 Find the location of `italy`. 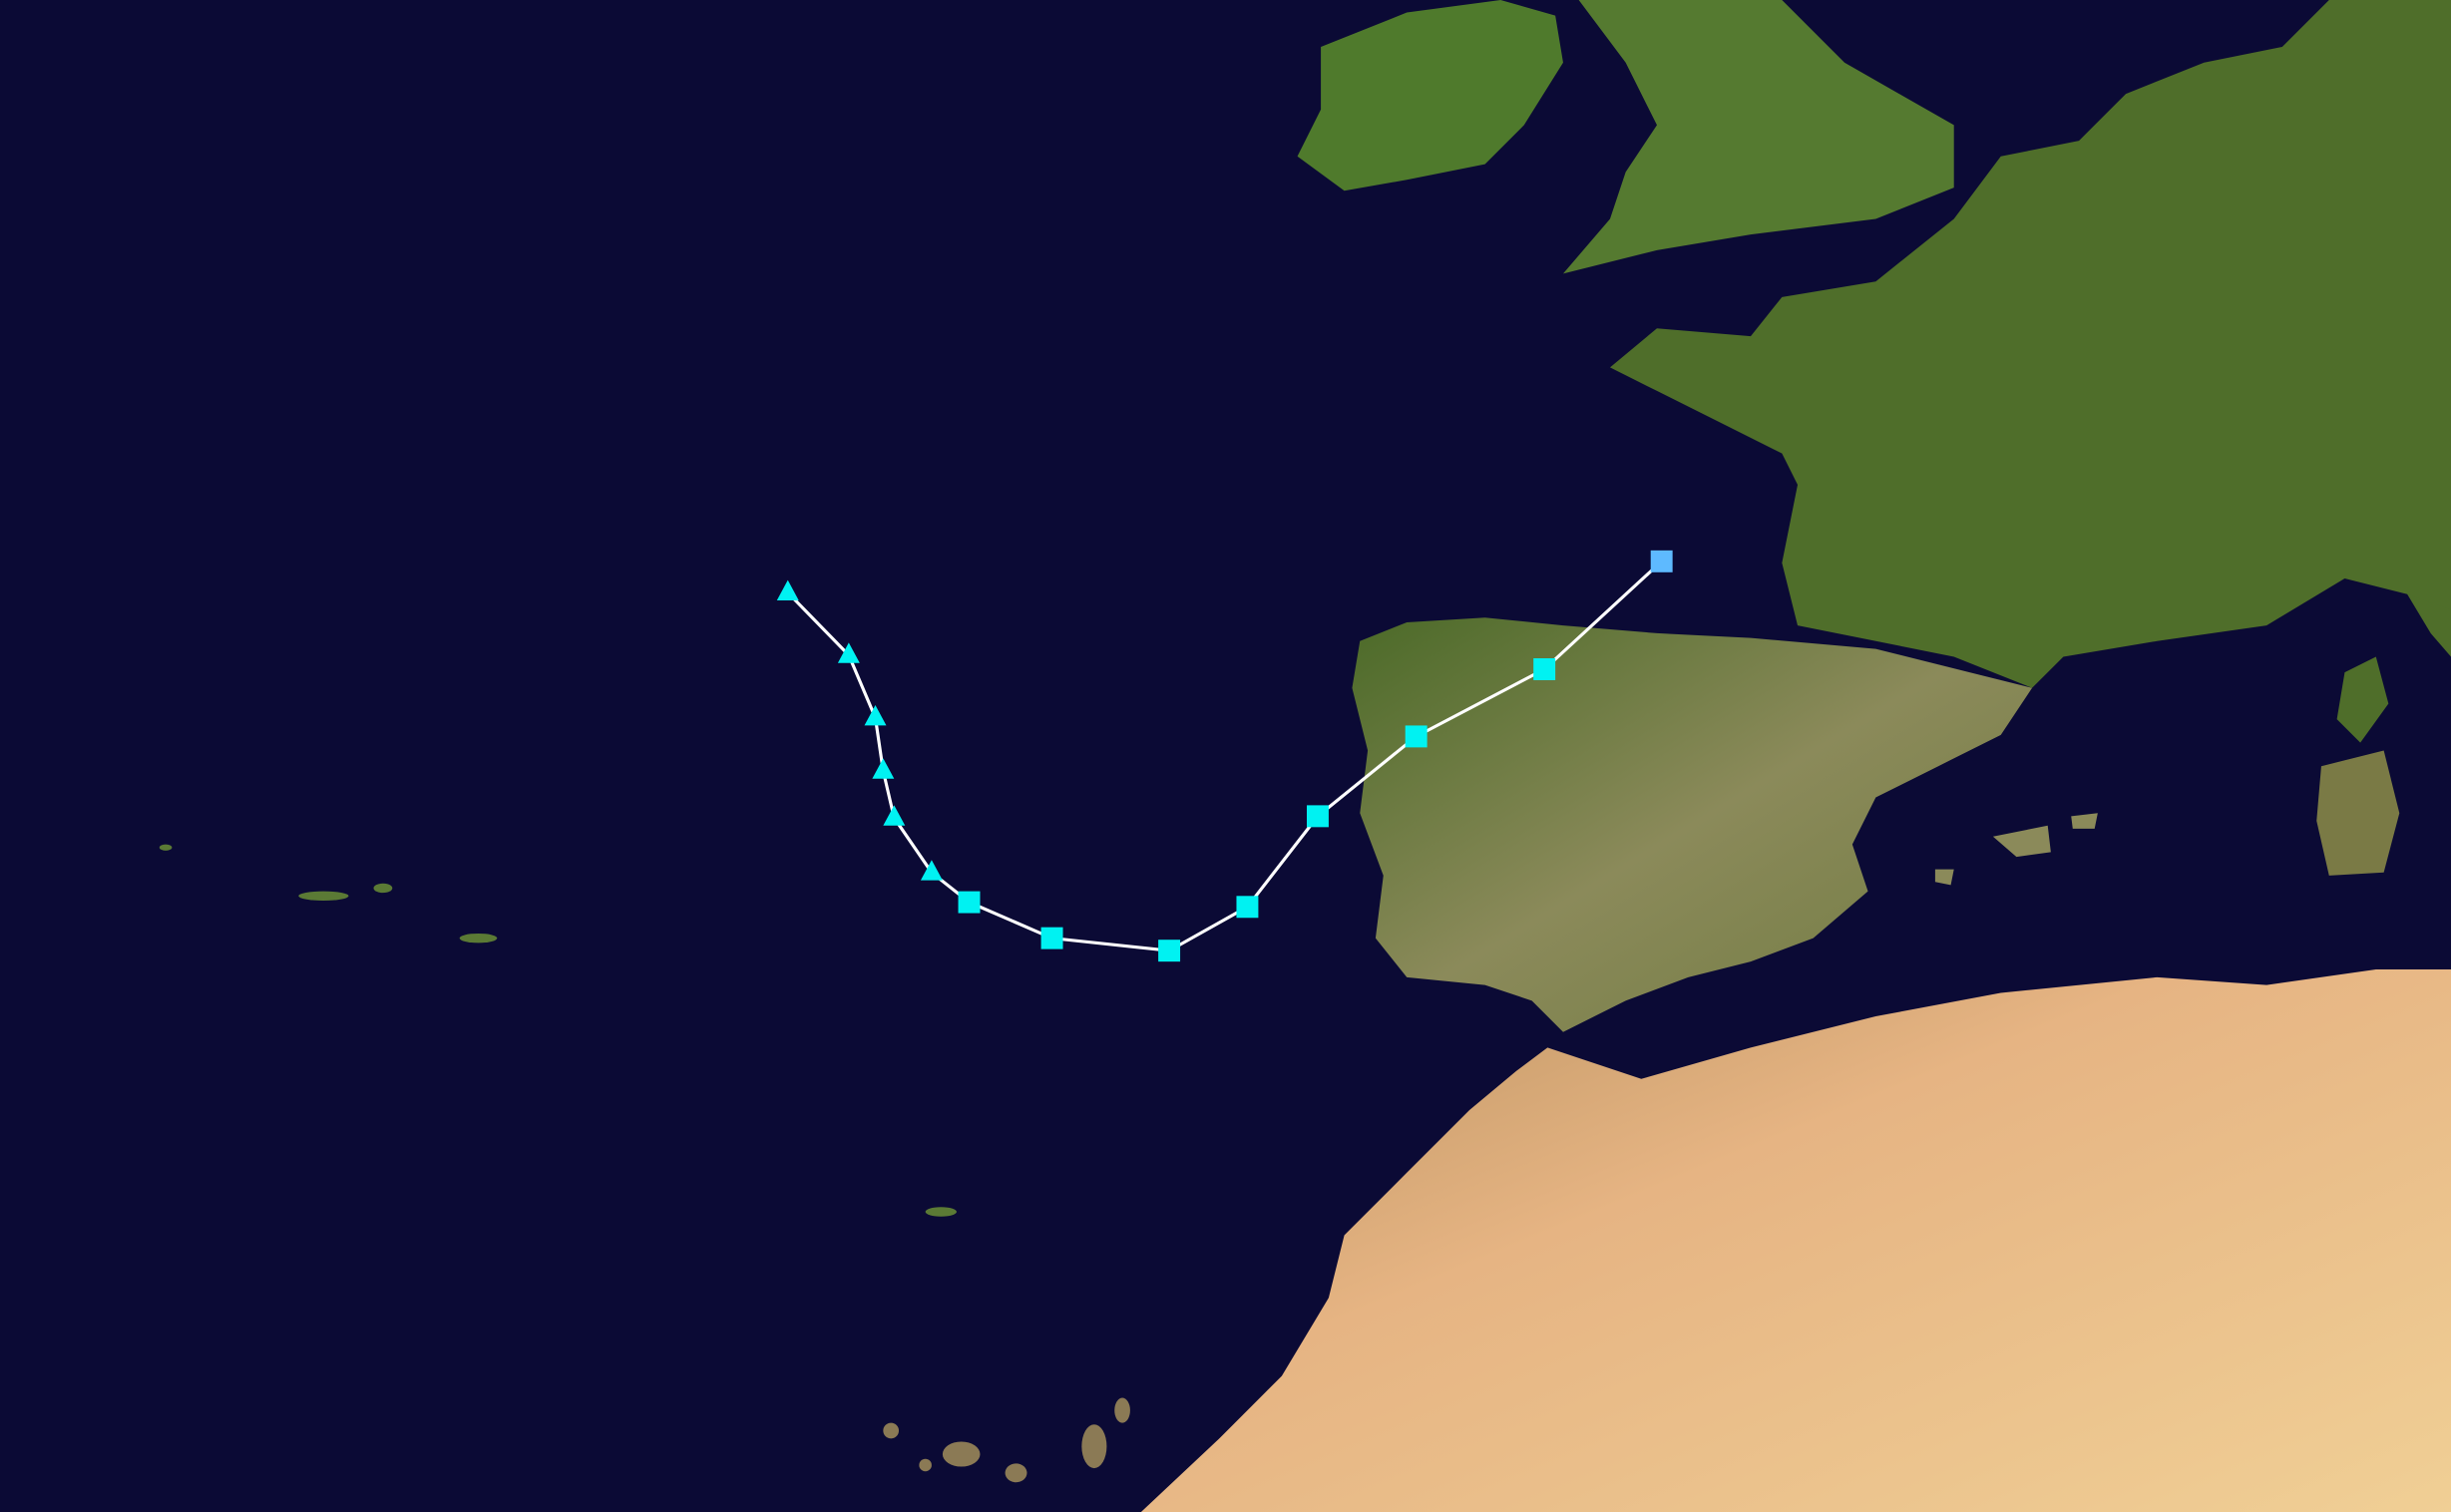

italy is located at coordinates (2429, 625).